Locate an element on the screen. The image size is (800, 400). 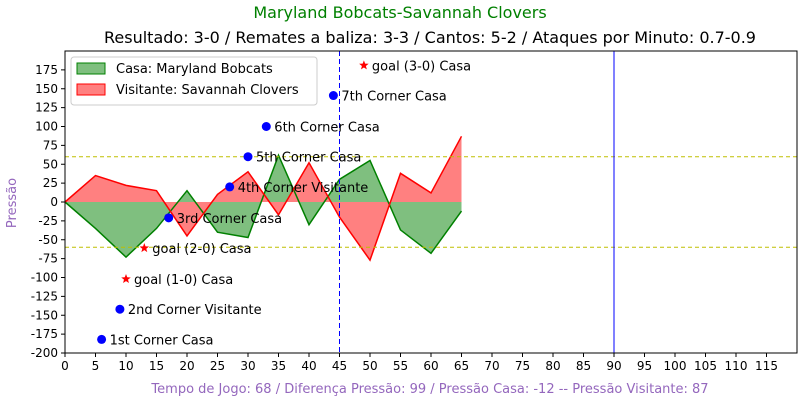
annotation-label: 5th Corner Casa is located at coordinates (308, 158).